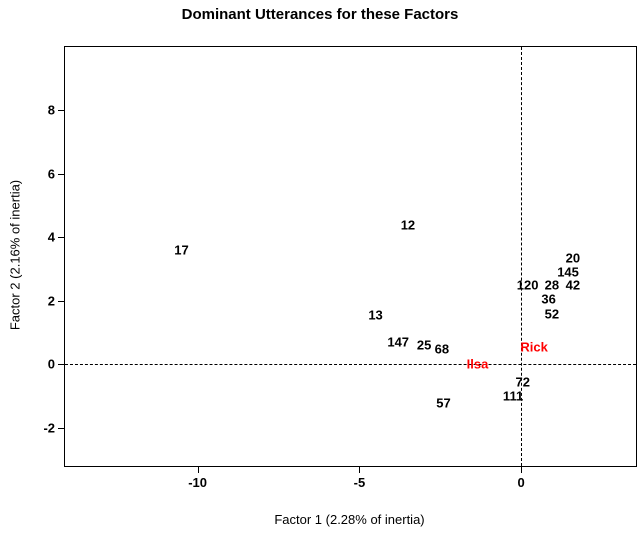 Image resolution: width=640 pixels, height=539 pixels. I want to click on data-point-label: 68, so click(442, 349).